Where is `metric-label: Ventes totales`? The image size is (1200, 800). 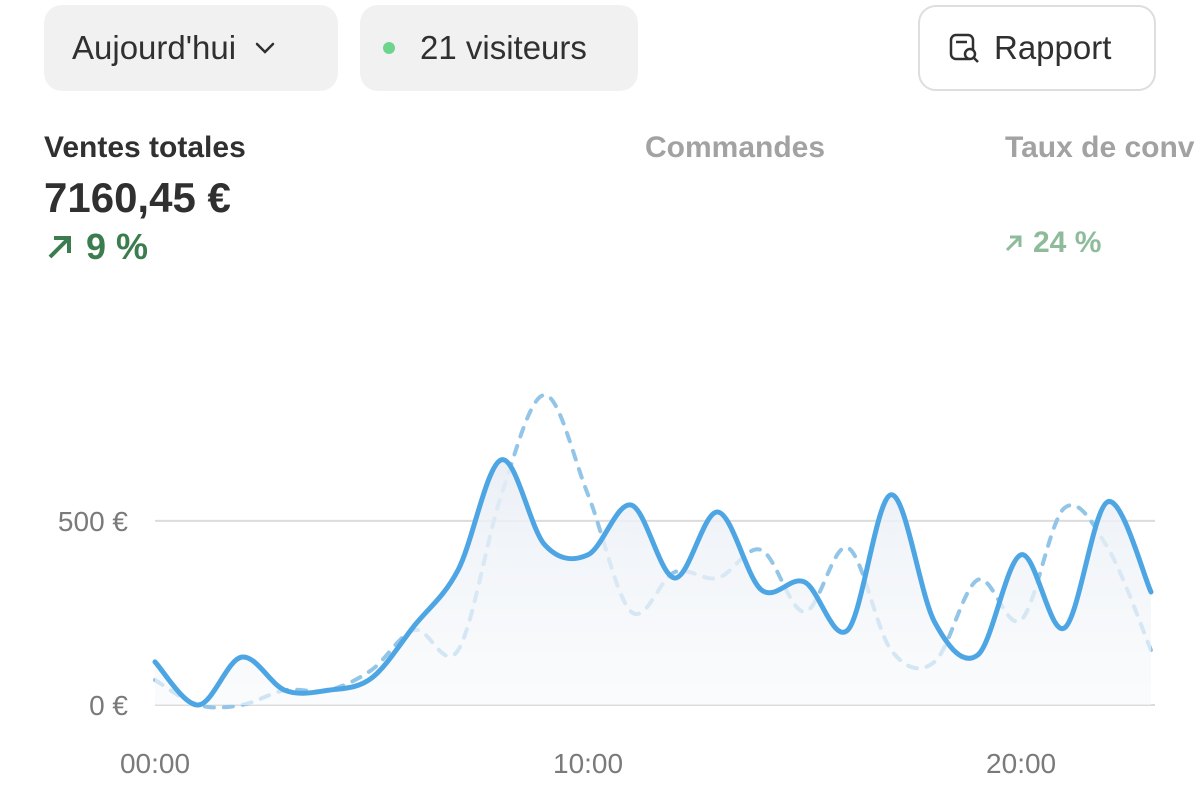
metric-label: Ventes totales is located at coordinates (145, 147).